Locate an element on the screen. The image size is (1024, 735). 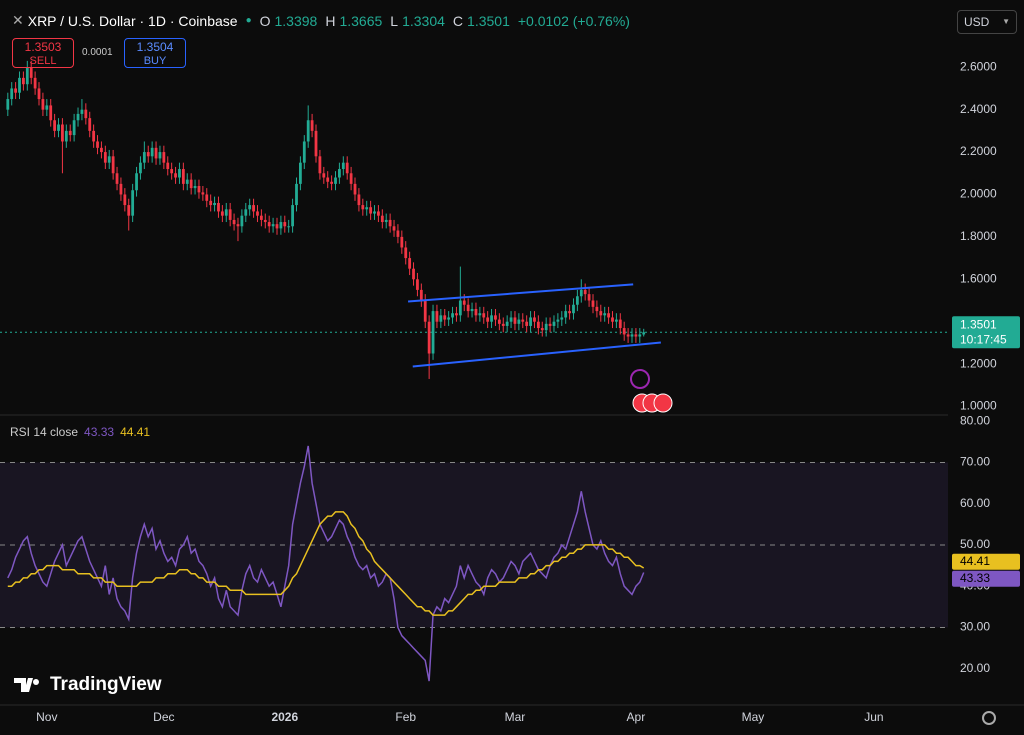
symbol-title: XRP / U.S. Dollar · 1D · Coinbase is located at coordinates (132, 20).